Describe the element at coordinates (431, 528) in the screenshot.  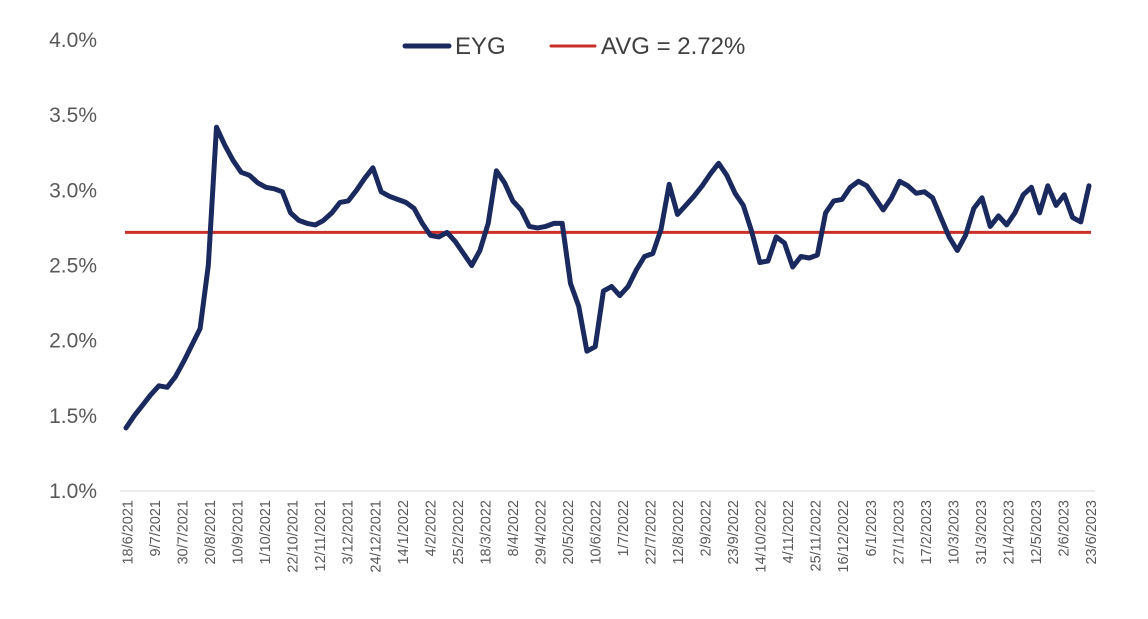
I see `x-tick-label: 4/2/2022` at that location.